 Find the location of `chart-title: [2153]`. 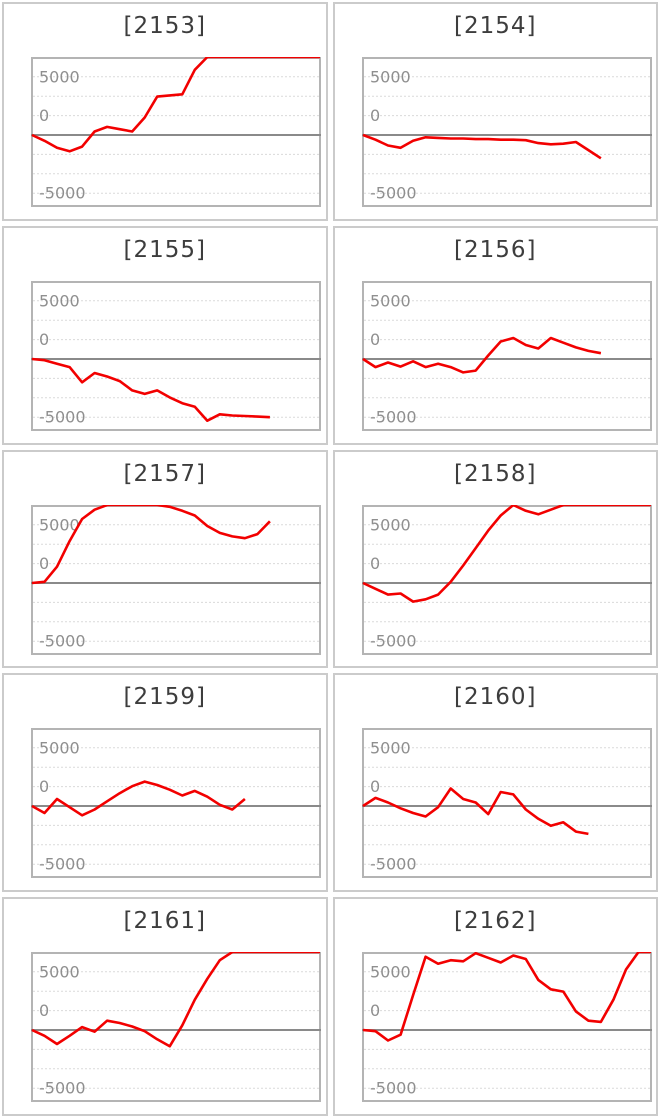

chart-title: [2153] is located at coordinates (164, 26).